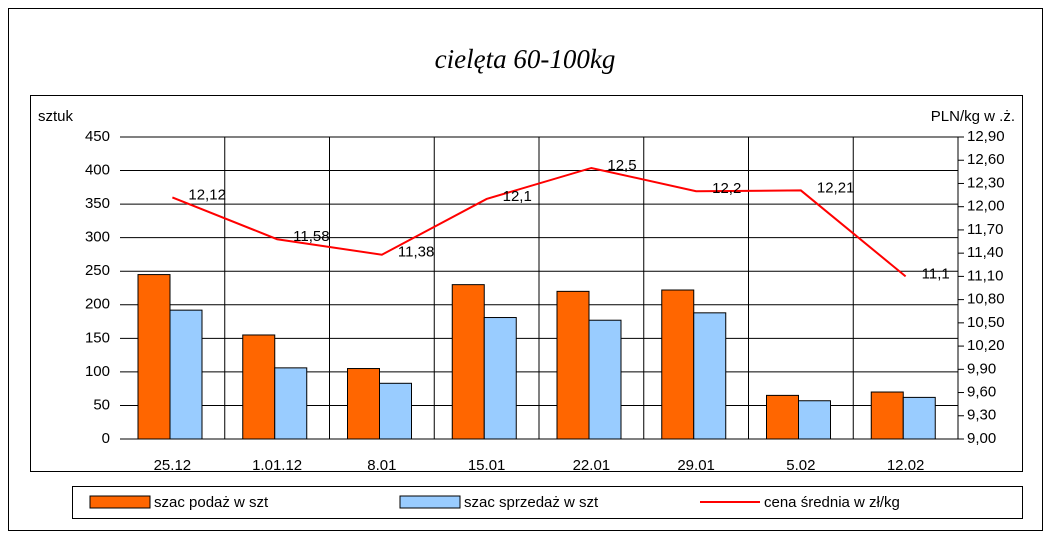 Image resolution: width=1050 pixels, height=539 pixels. What do you see at coordinates (986, 345) in the screenshot?
I see `y2-tick-label: 10,20` at bounding box center [986, 345].